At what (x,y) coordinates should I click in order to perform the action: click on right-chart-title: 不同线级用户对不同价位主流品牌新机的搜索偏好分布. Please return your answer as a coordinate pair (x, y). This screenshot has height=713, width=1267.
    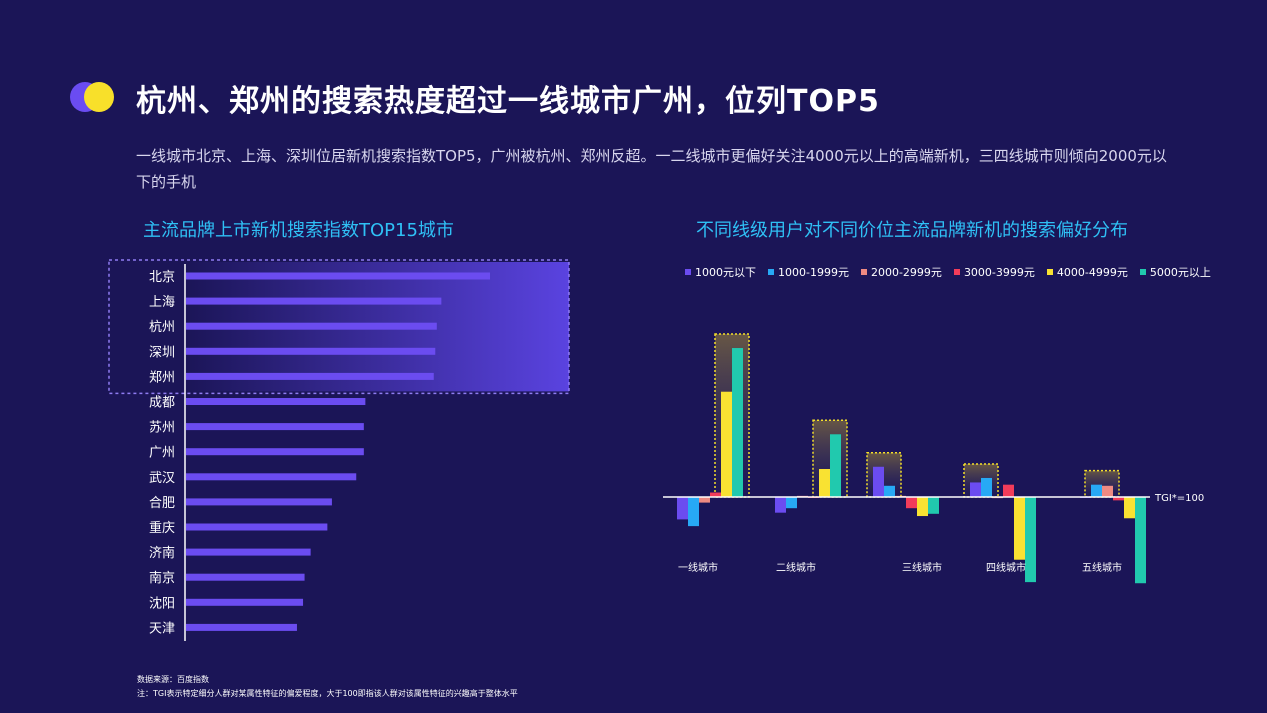
    Looking at the image, I should click on (912, 230).